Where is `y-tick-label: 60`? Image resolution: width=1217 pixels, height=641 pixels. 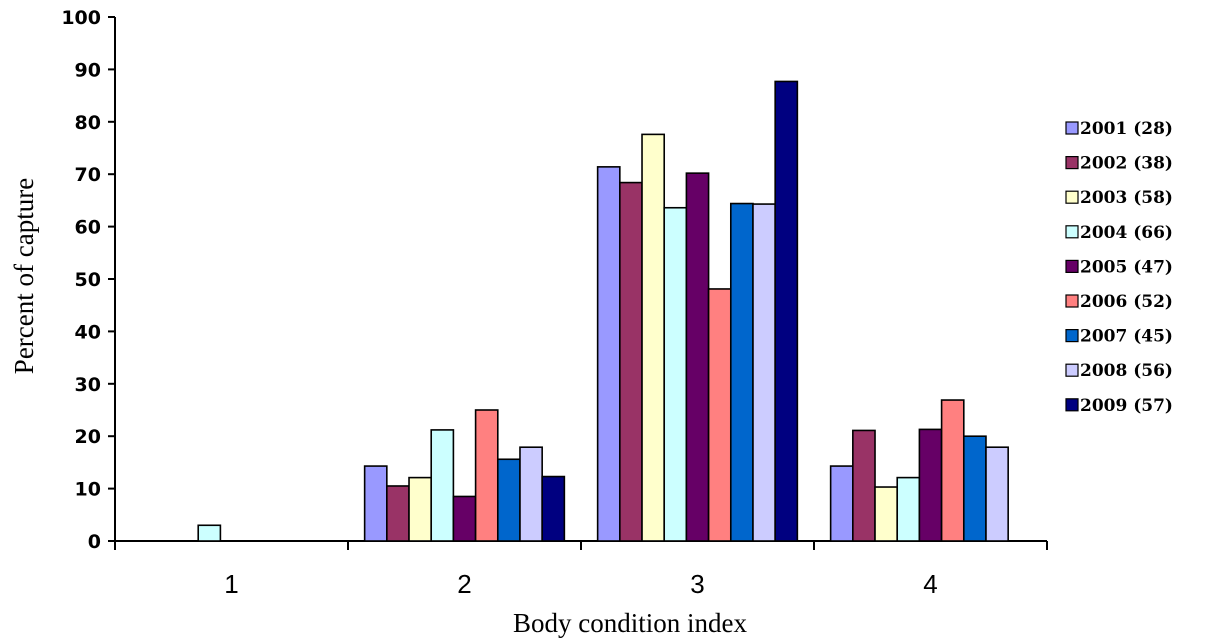
y-tick-label: 60 is located at coordinates (88, 228).